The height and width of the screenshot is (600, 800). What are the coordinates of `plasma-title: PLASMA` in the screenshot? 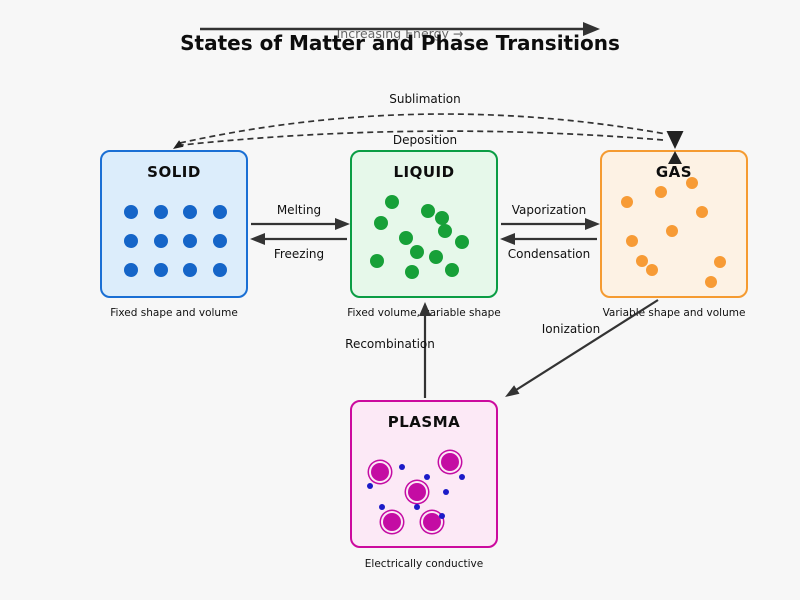 It's located at (424, 422).